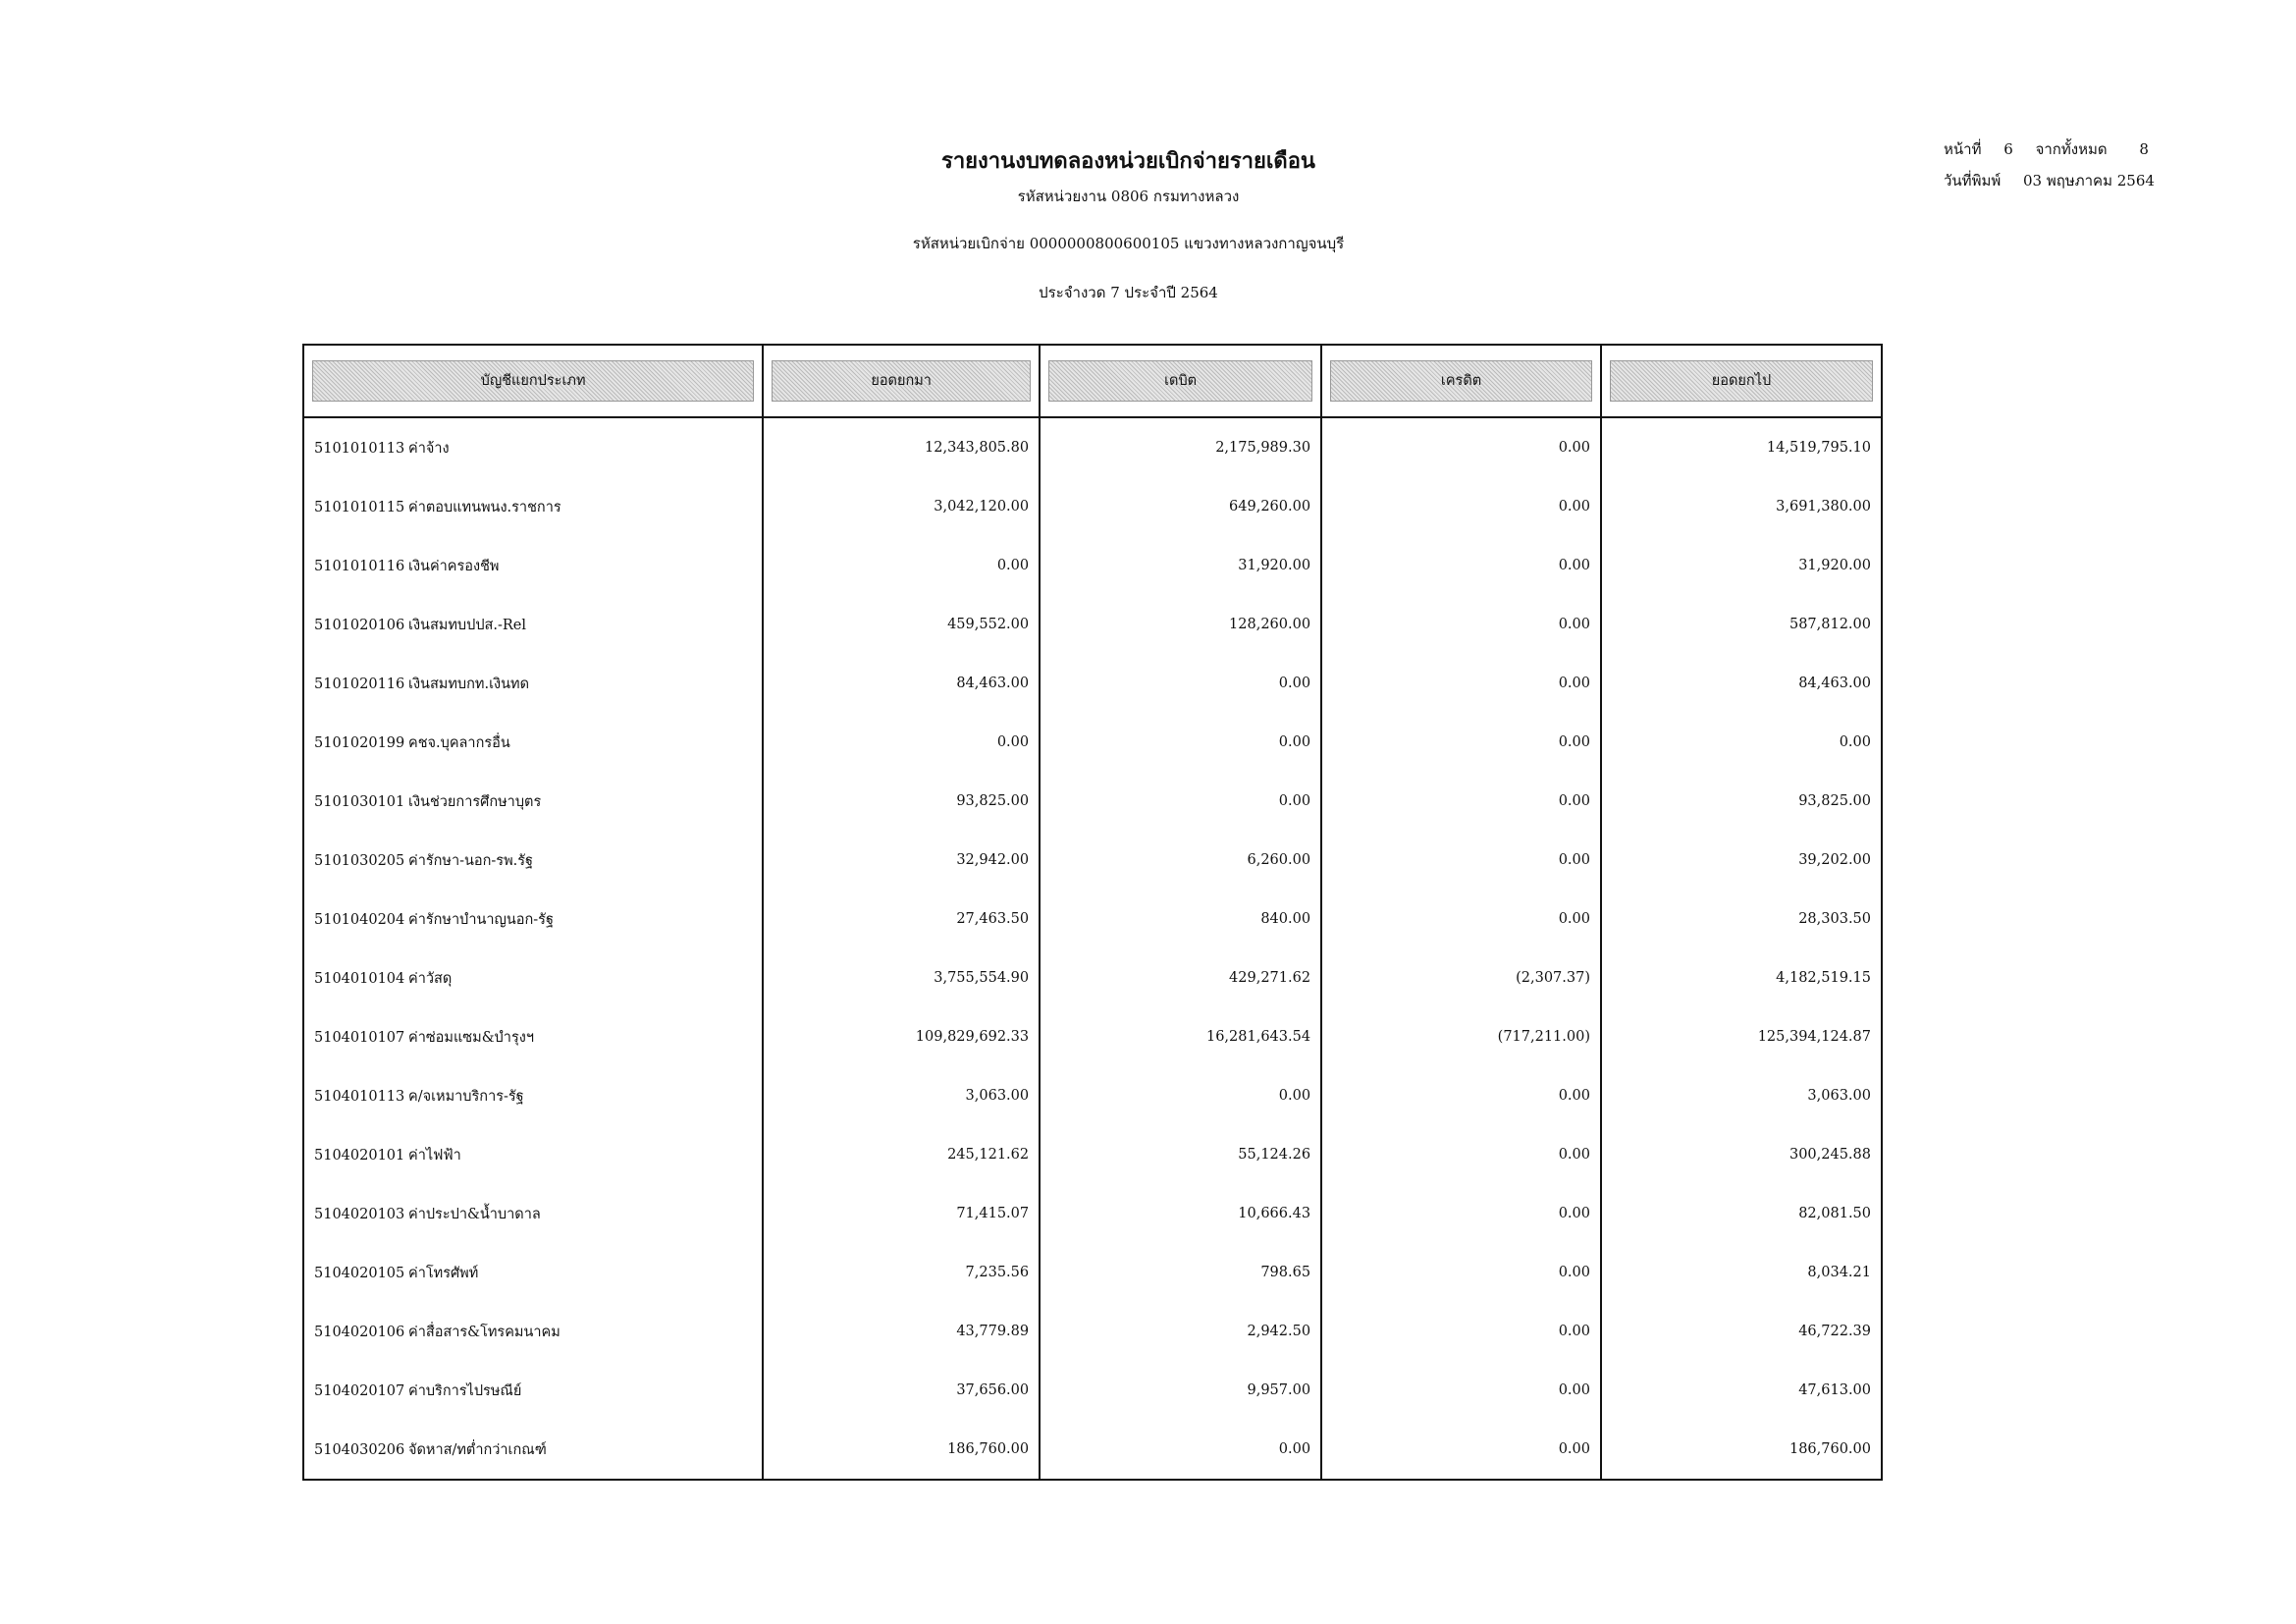 This screenshot has height=1624, width=2296. I want to click on opening-balance: 109,829,692.33, so click(901, 1036).